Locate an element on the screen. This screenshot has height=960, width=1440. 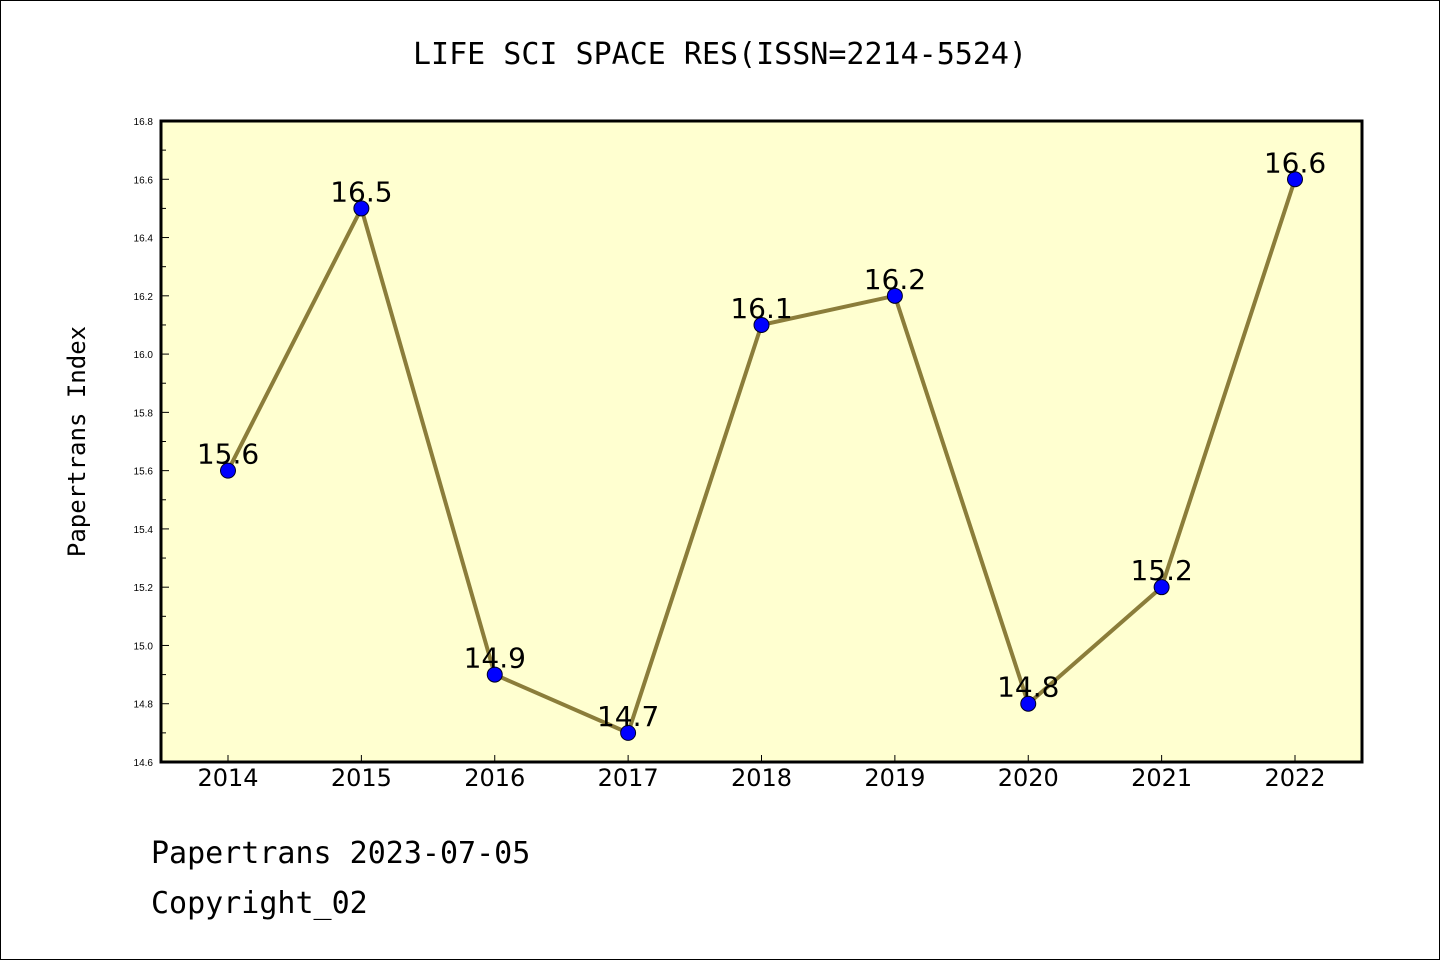
y-tick-label: 15.6 is located at coordinates (144, 472).